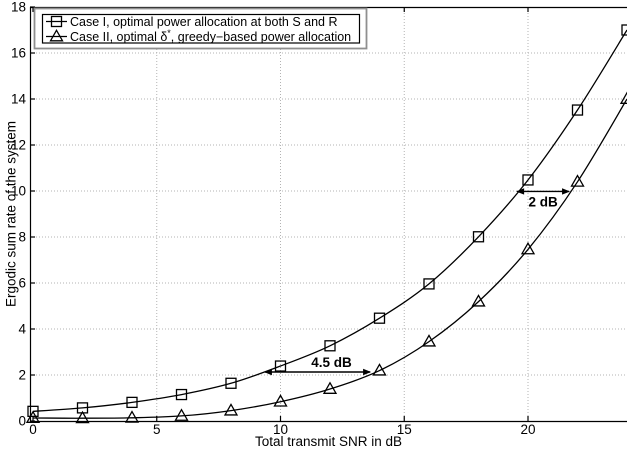  Describe the element at coordinates (181, 394) in the screenshot. I see `case1-marker-x6` at that location.